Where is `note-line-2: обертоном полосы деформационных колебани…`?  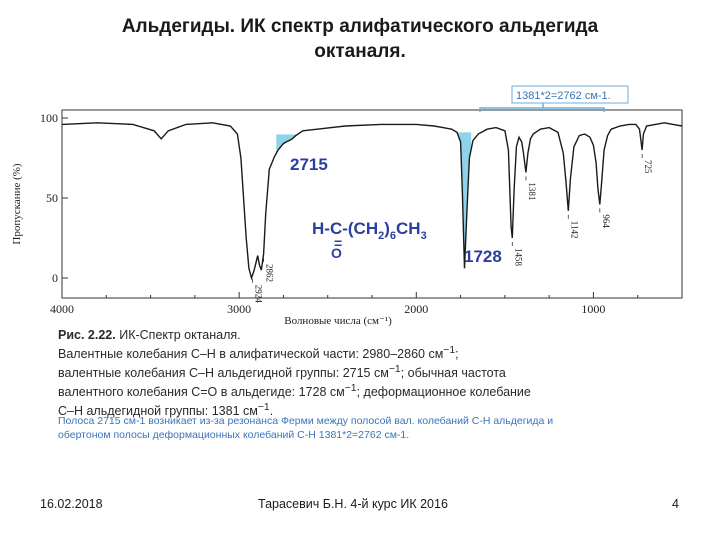 note-line-2: обертоном полосы деформационных колебани… is located at coordinates (234, 435).